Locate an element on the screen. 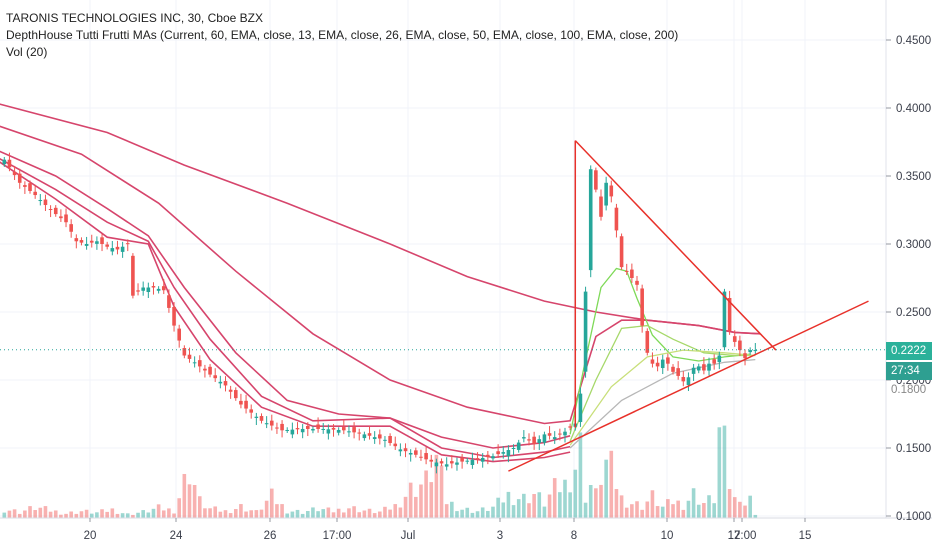 The width and height of the screenshot is (932, 550). time-tick-label: 26 is located at coordinates (270, 536).